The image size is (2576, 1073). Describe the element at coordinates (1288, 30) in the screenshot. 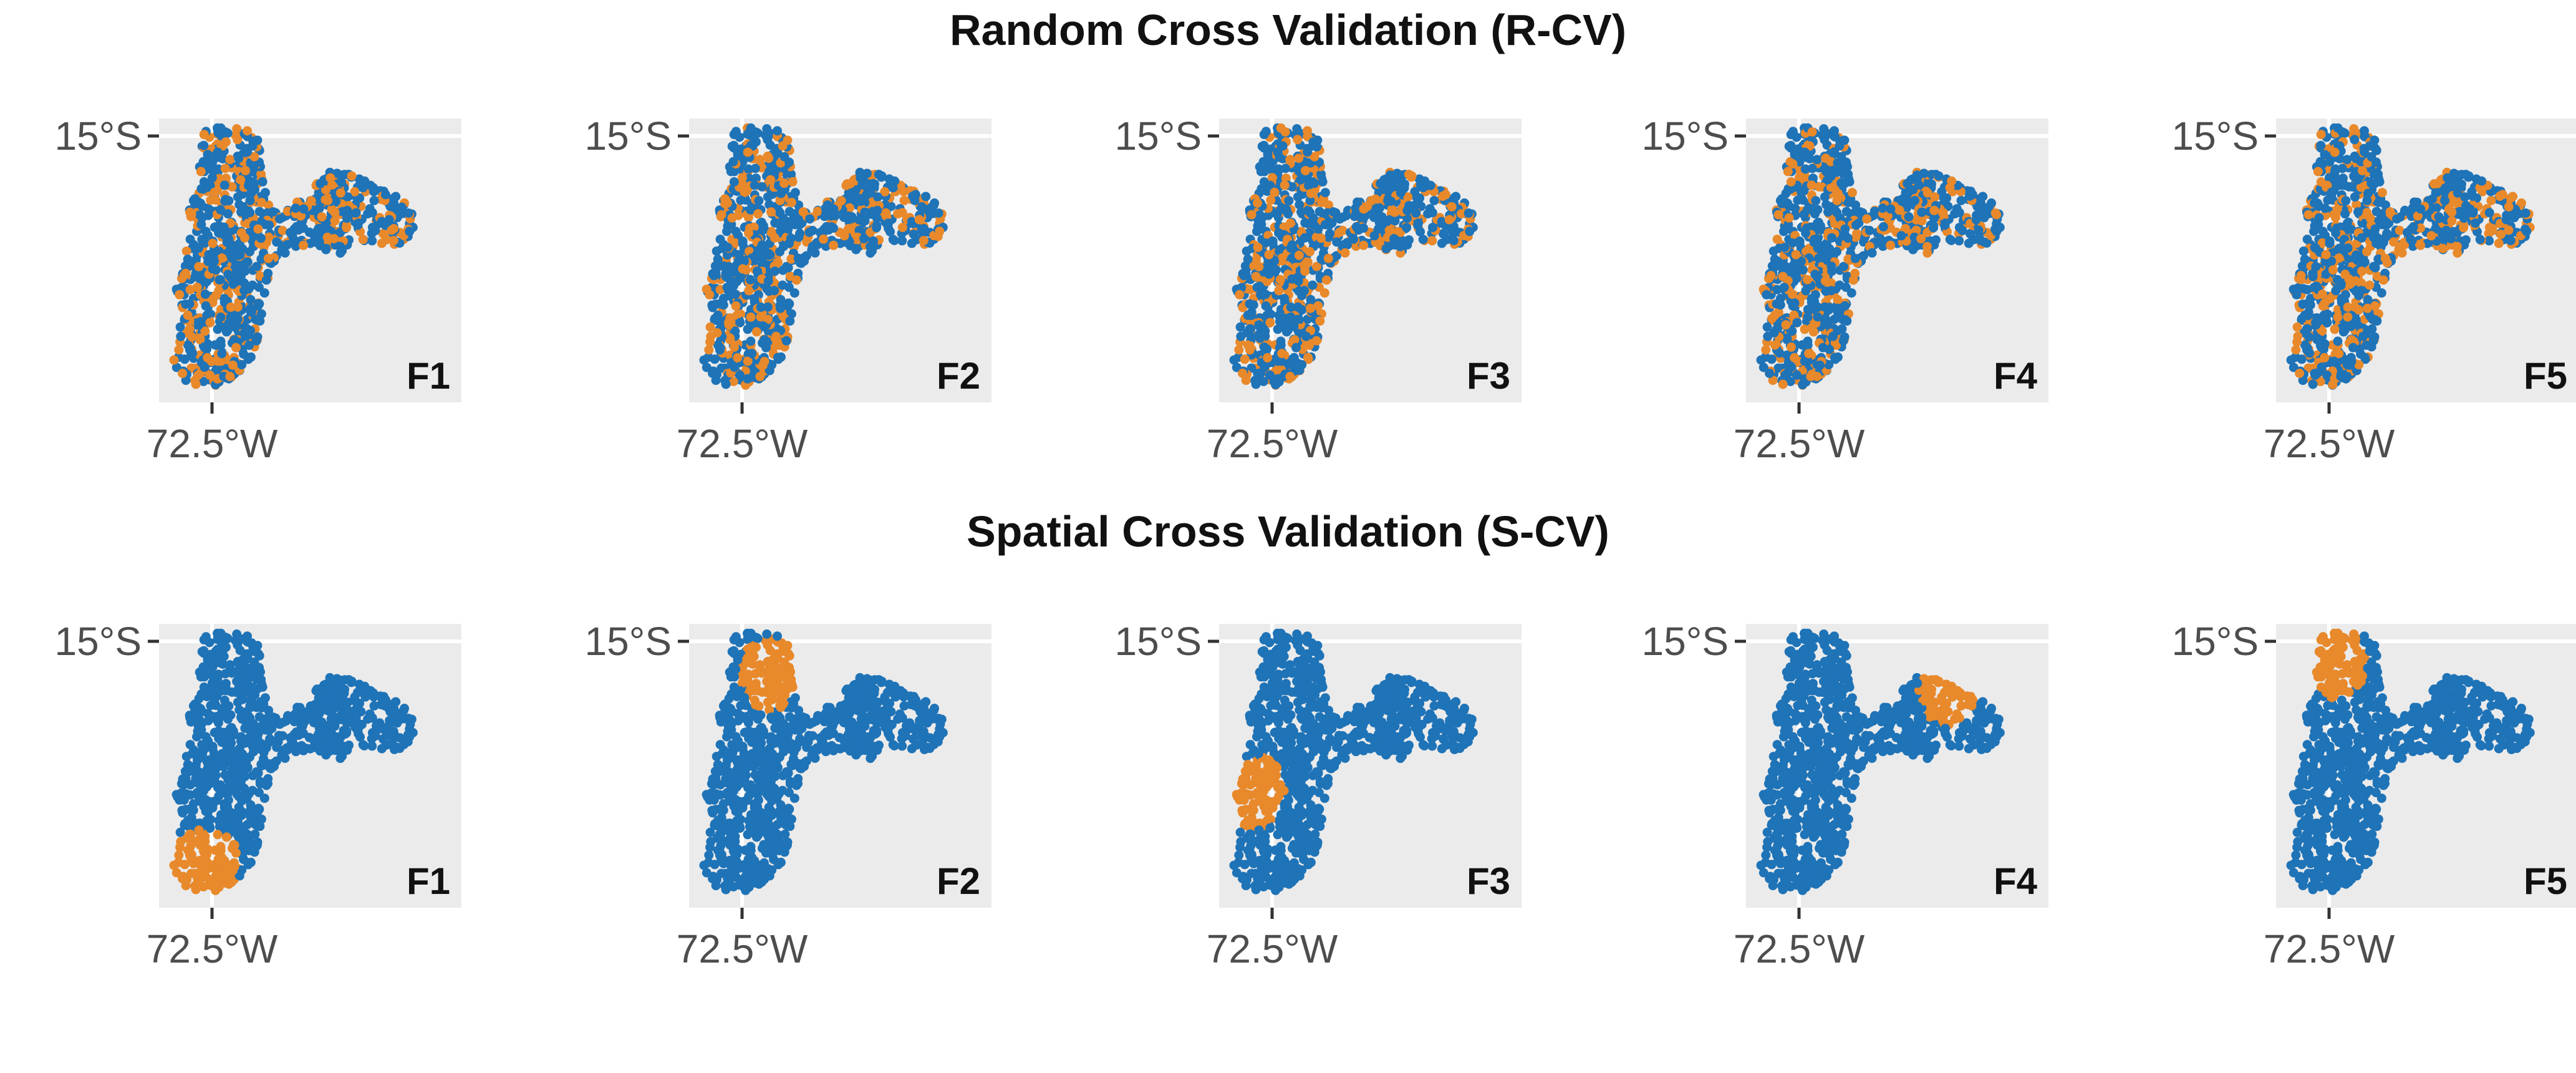

I see `random-cv-title: Random Cross Validation (R-CV)` at that location.